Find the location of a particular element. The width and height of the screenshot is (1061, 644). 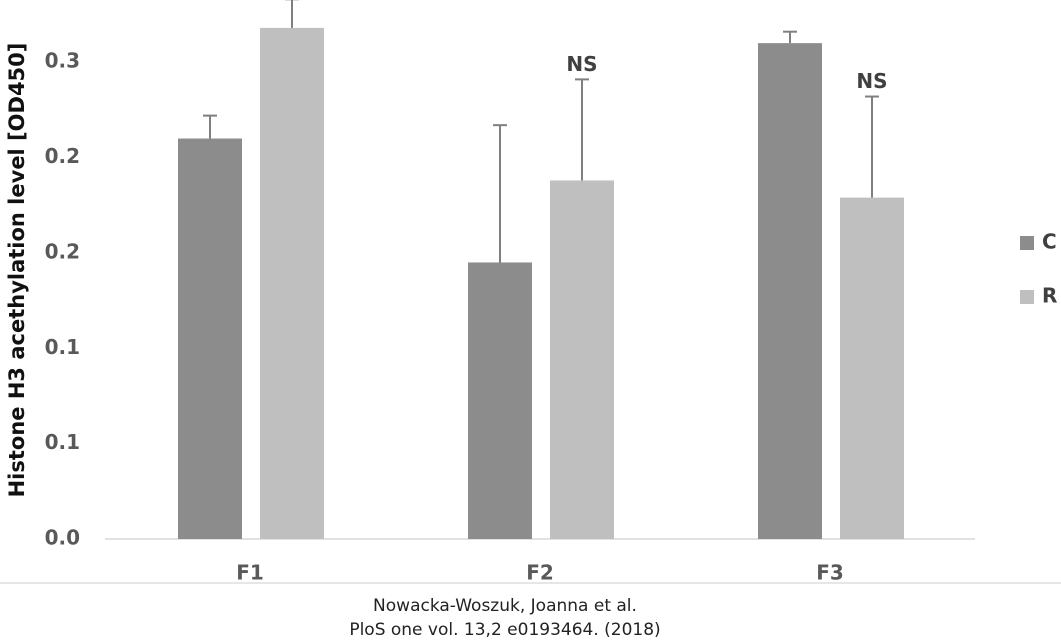

caption: Nowacka-Woszuk, Joanna et al. is located at coordinates (505, 606).